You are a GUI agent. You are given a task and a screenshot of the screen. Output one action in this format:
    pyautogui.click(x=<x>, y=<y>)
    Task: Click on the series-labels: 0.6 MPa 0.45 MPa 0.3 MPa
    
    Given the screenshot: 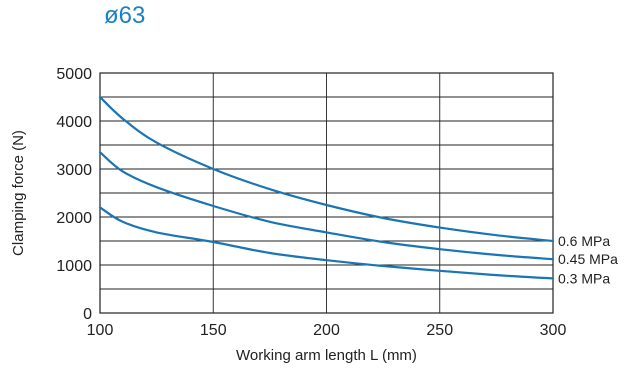 What is the action you would take?
    pyautogui.click(x=588, y=259)
    